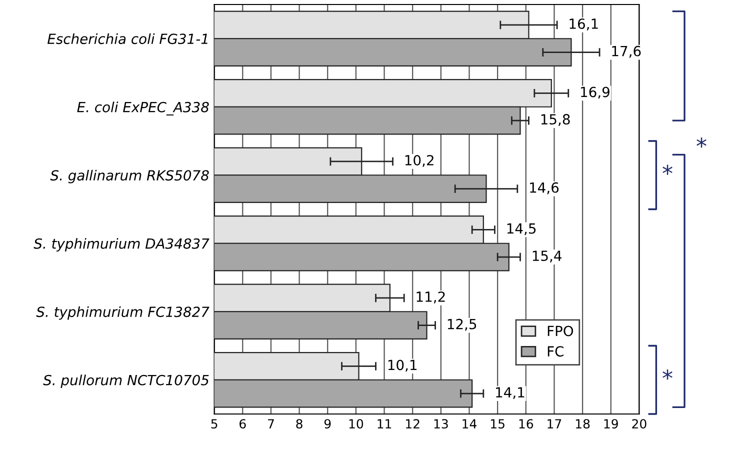  What do you see at coordinates (214, 424) in the screenshot?
I see `x-tick-label: 5` at bounding box center [214, 424].